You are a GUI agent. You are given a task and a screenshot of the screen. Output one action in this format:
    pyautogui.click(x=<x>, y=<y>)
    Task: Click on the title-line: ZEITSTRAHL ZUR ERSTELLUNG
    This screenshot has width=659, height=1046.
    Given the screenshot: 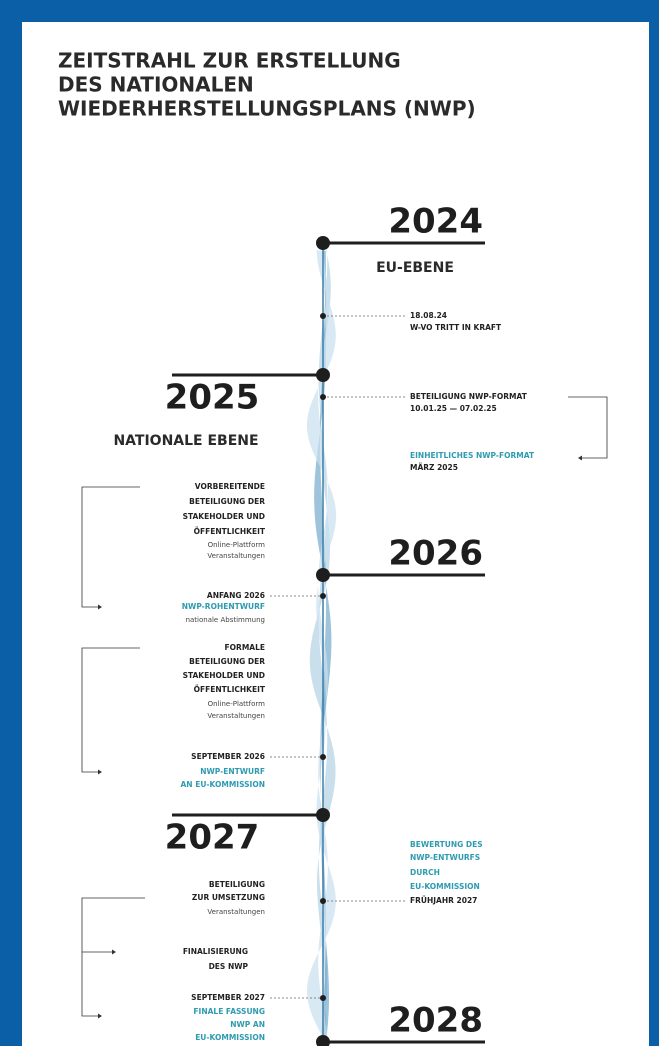 What is the action you would take?
    pyautogui.click(x=229, y=61)
    